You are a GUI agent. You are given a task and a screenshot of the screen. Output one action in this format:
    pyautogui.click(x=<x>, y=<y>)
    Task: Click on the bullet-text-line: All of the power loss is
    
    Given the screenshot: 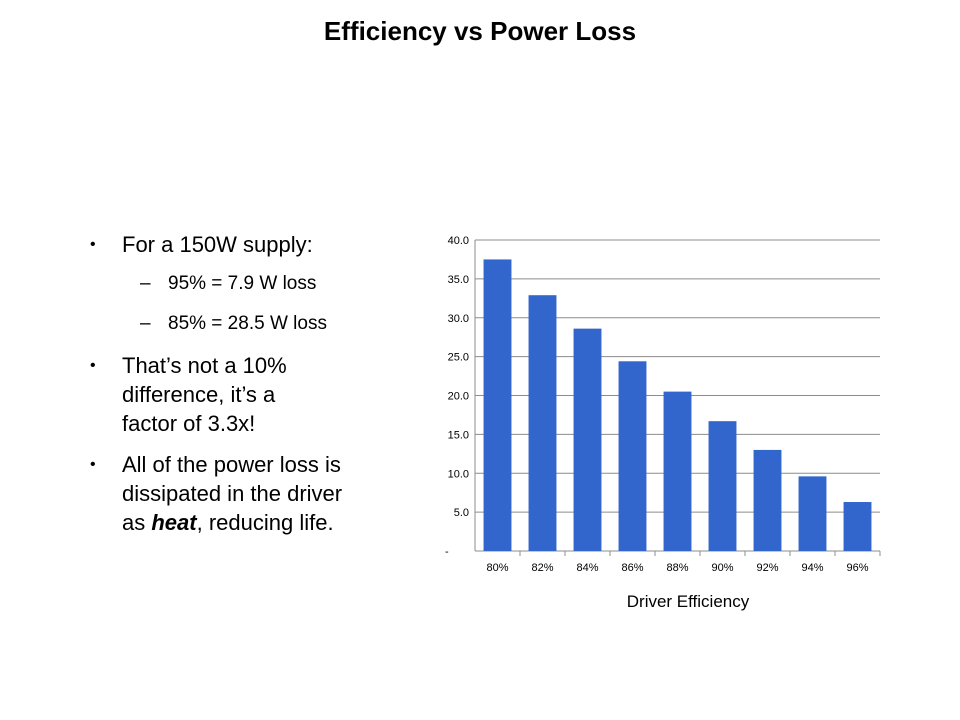 What is the action you would take?
    pyautogui.click(x=231, y=464)
    